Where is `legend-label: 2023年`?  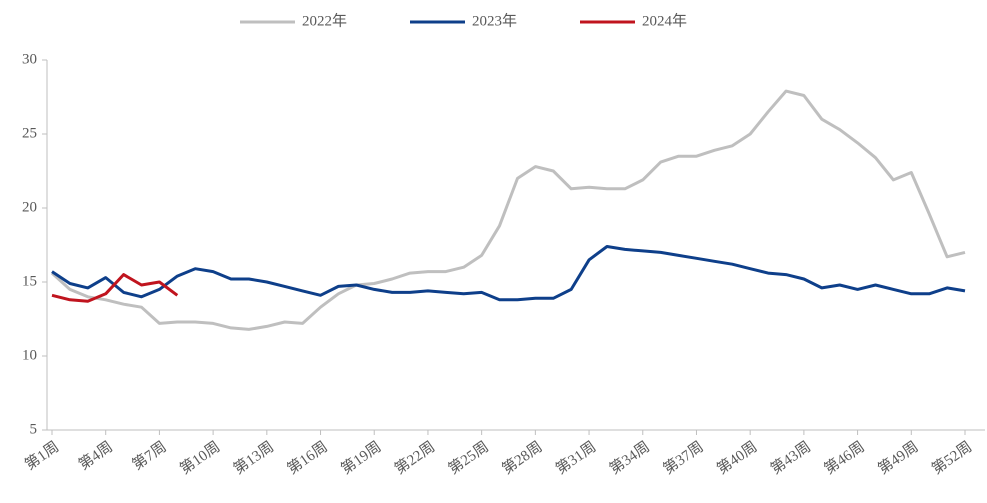 legend-label: 2023年 is located at coordinates (494, 20).